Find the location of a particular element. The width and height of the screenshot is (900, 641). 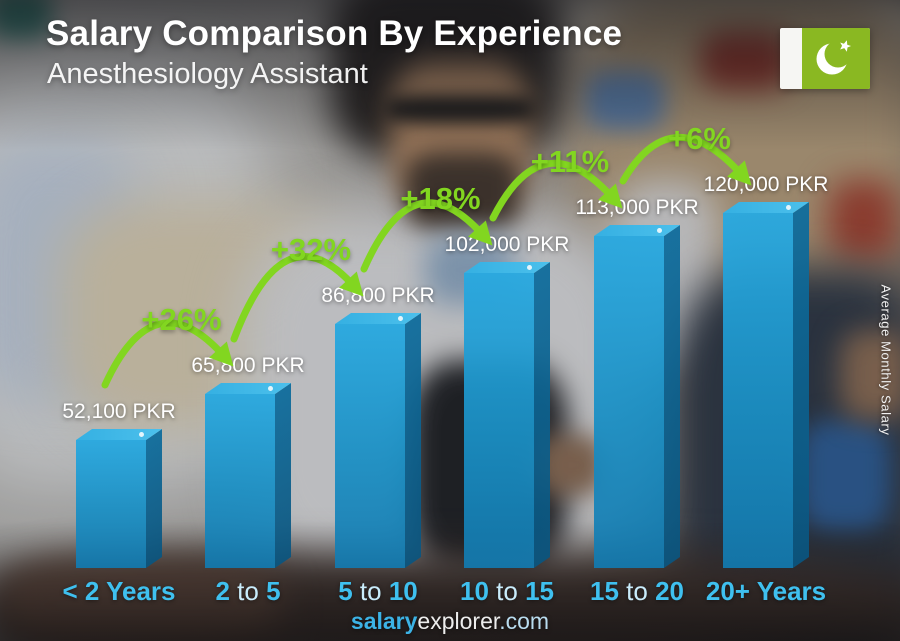

bg-blue-basket is located at coordinates (845, 475).